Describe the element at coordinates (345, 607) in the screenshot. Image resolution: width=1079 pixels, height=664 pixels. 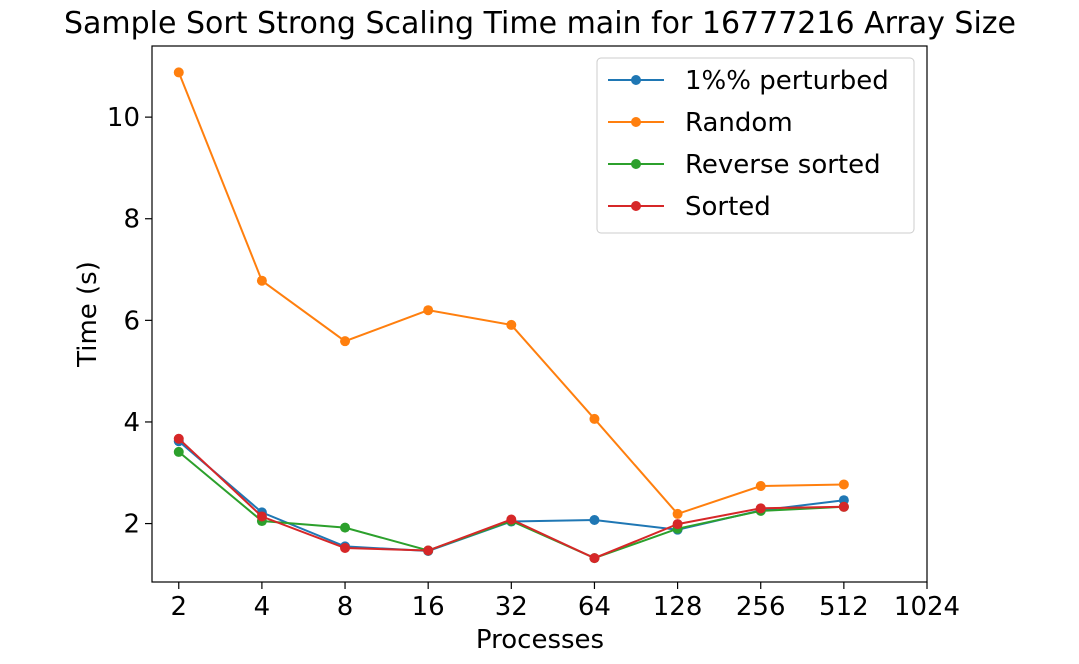
I see `x-tick-label: 8` at that location.